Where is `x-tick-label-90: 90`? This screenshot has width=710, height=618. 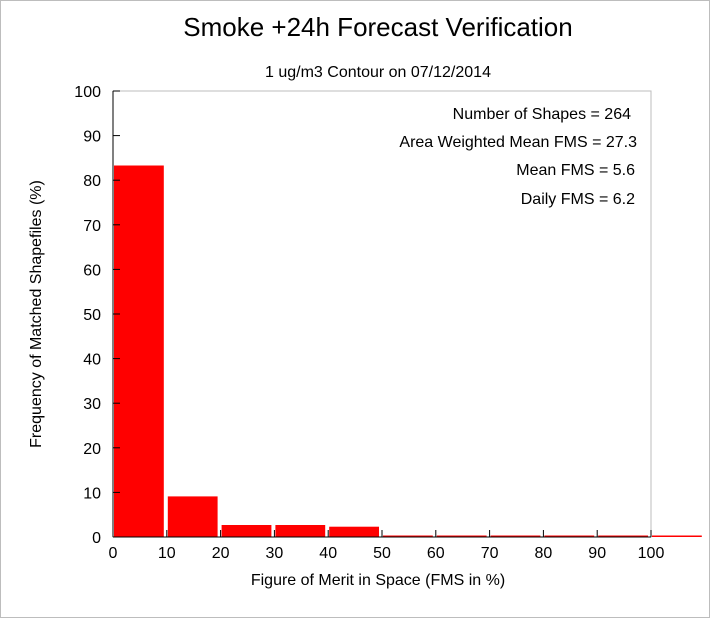 x-tick-label-90: 90 is located at coordinates (597, 553).